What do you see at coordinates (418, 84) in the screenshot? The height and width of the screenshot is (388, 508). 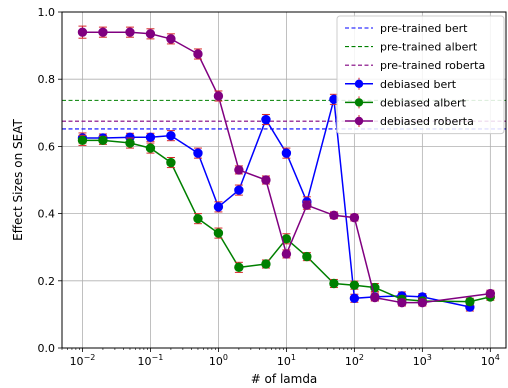 I see `legend-label: debiased bert` at bounding box center [418, 84].